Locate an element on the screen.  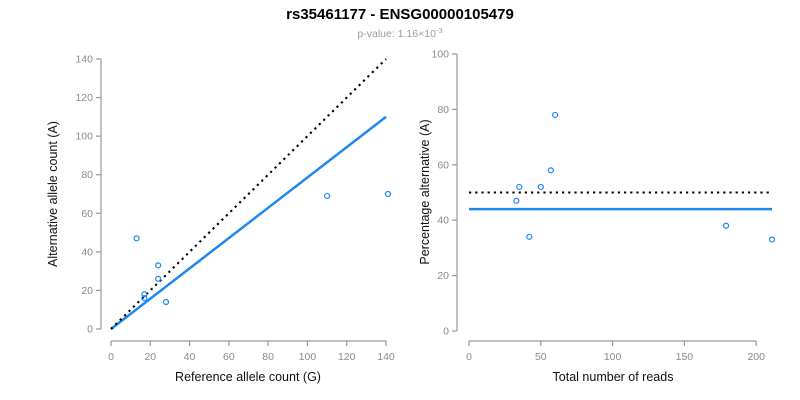
page-title: rs35461177 - ENSG00000105479 is located at coordinates (400, 14).